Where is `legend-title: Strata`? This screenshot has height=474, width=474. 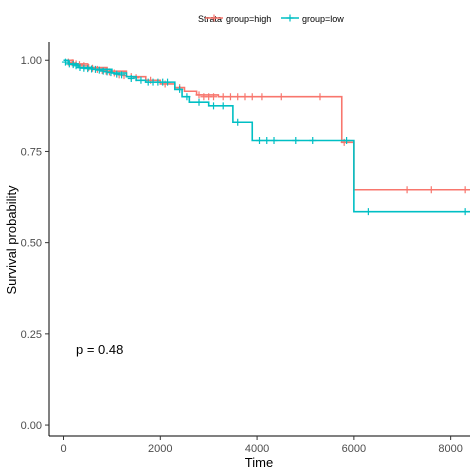
legend-title: Strata is located at coordinates (210, 19).